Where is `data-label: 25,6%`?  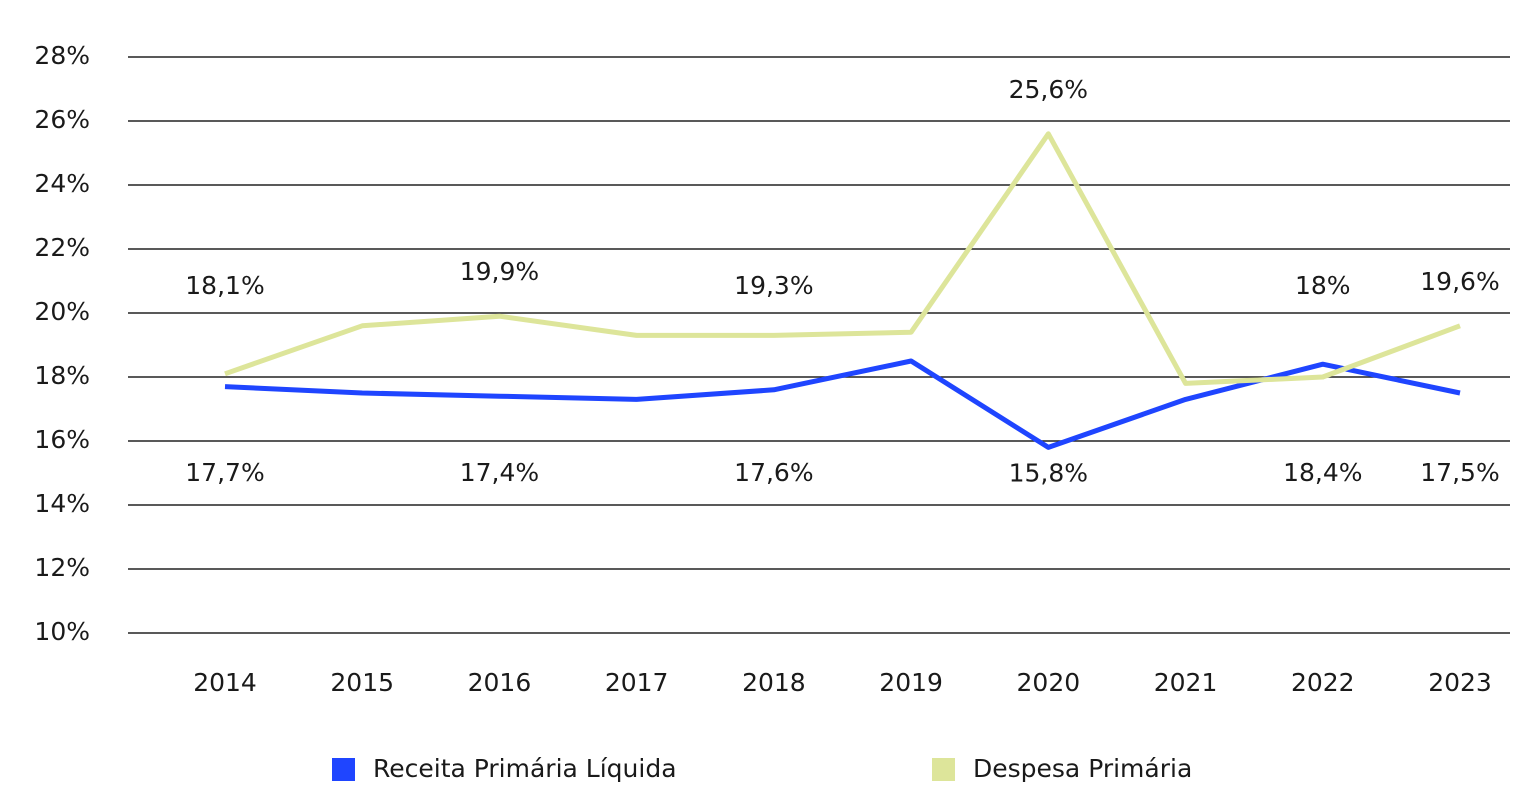
data-label: 25,6% is located at coordinates (1048, 89).